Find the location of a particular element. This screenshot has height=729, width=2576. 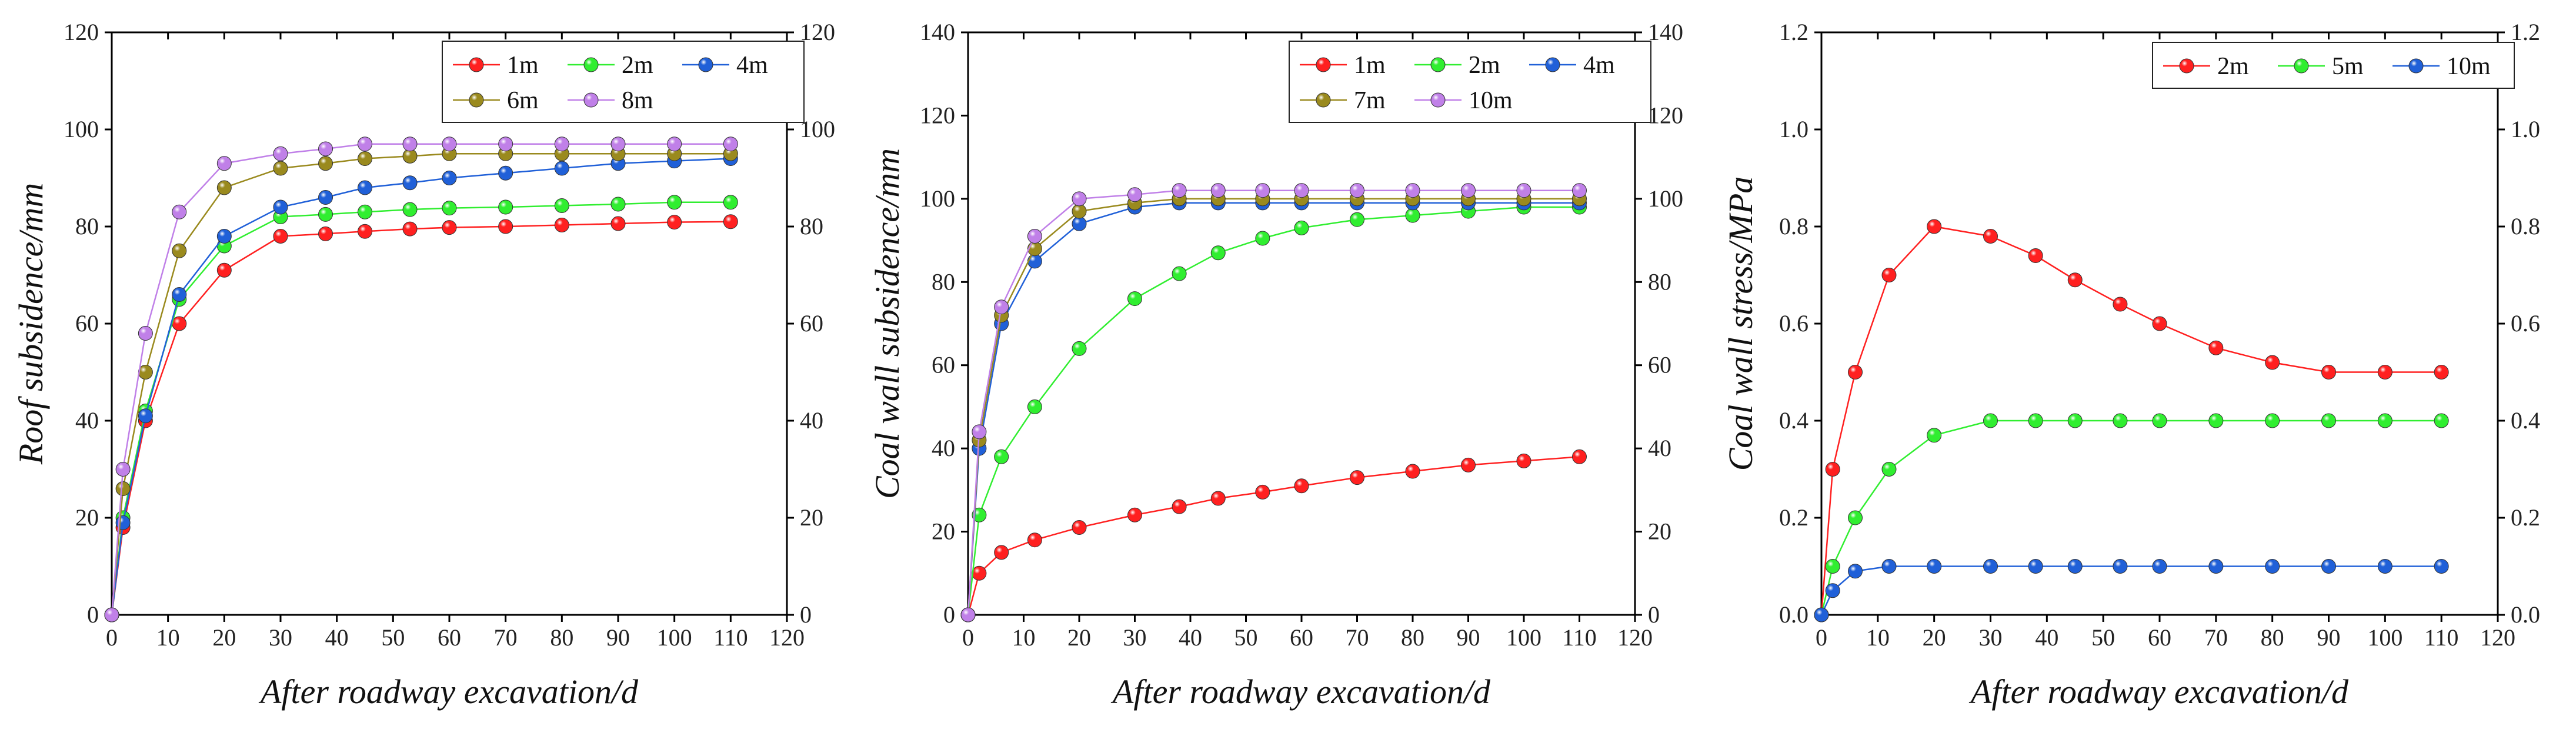

y-tick-label-right: 1.2 is located at coordinates (2525, 32).